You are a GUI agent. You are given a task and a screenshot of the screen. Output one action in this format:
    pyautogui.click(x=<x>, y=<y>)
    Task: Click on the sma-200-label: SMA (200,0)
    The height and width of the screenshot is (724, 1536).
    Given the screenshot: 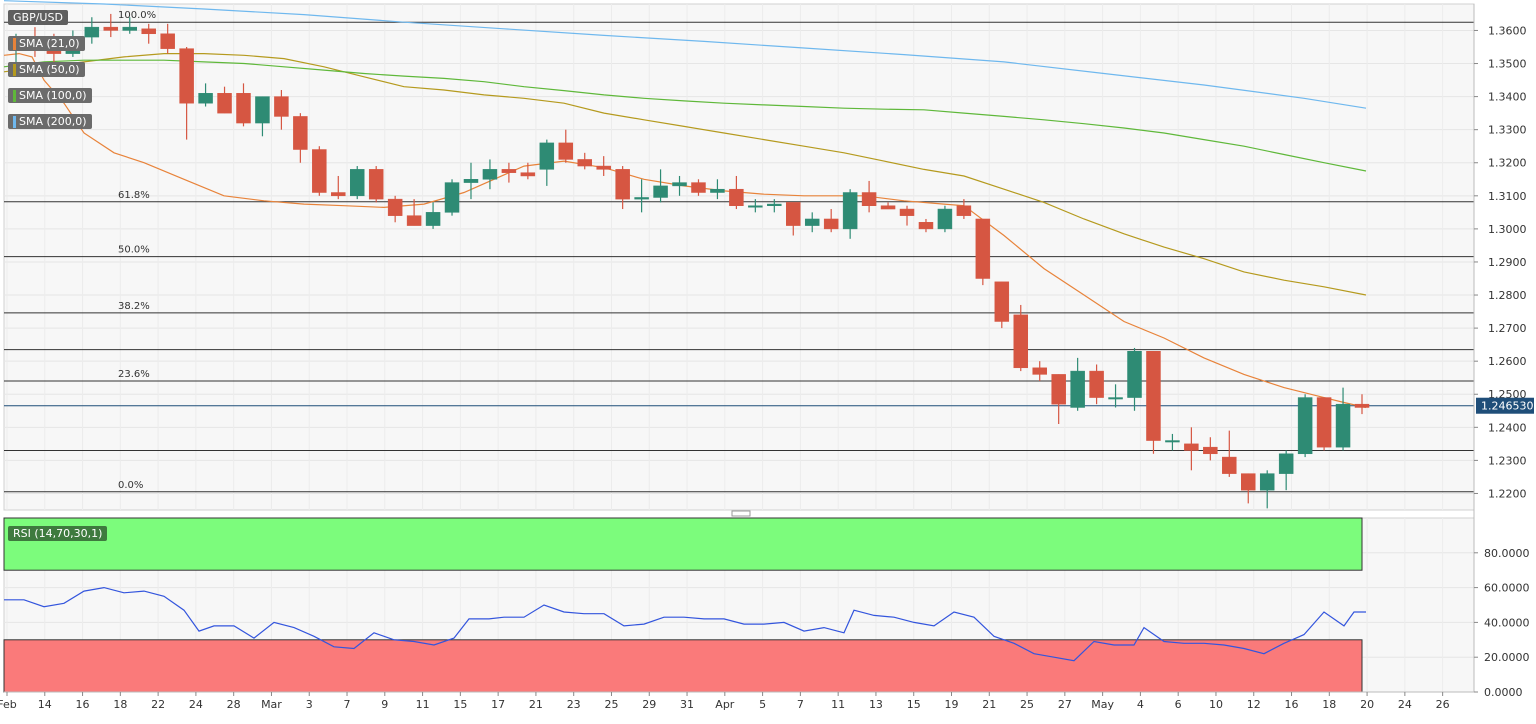 What is the action you would take?
    pyautogui.click(x=50, y=121)
    